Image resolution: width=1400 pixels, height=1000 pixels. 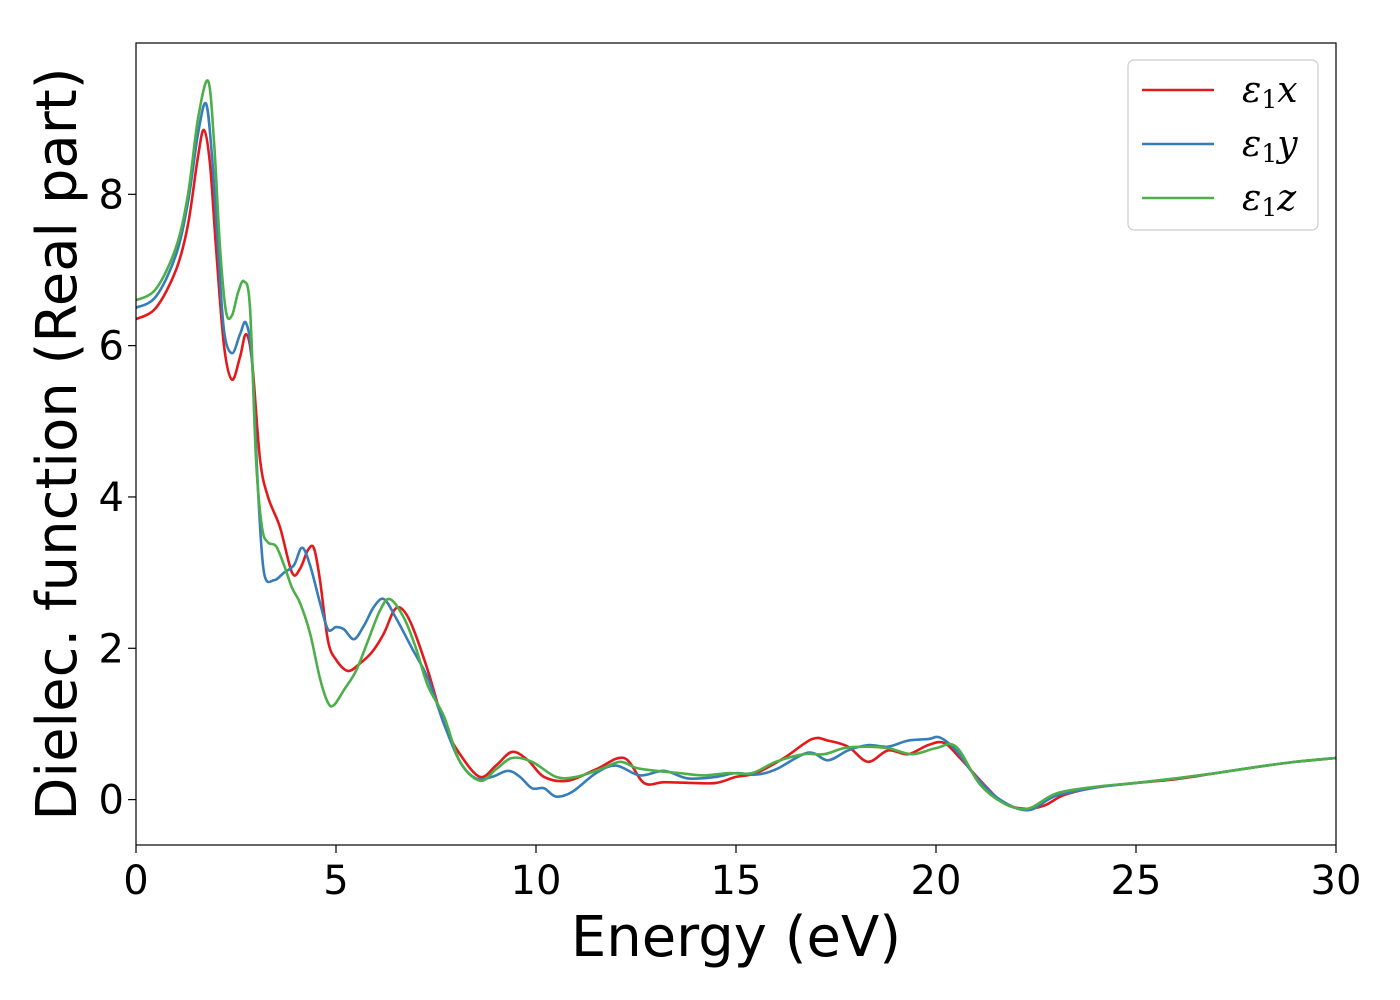 What do you see at coordinates (1287, 90) in the screenshot?
I see `legend-label-component: x` at bounding box center [1287, 90].